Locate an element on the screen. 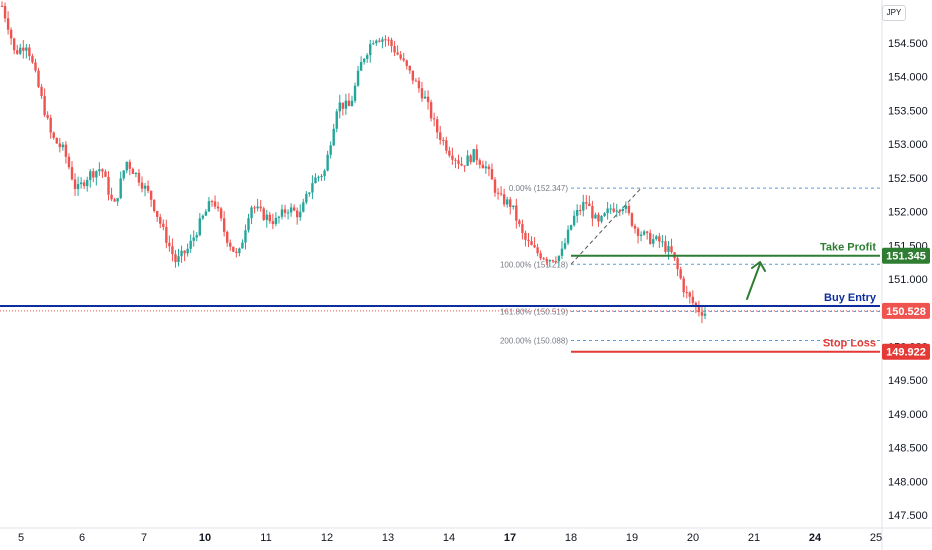 The image size is (932, 550). time-tick-label: 17 is located at coordinates (510, 538).